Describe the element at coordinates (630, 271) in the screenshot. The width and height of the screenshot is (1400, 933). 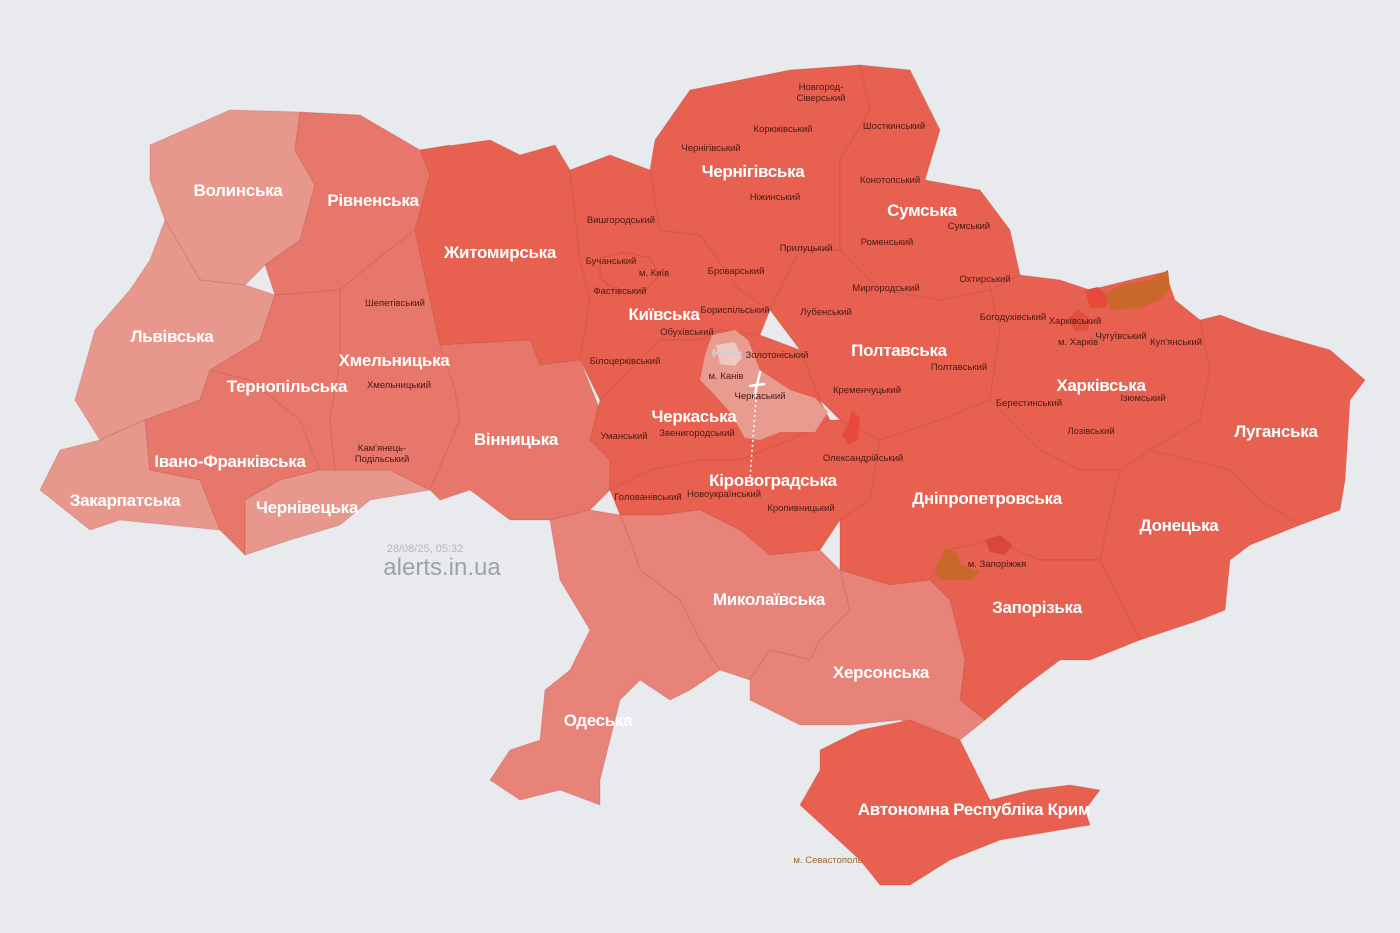
I see `kyiv-city-area` at that location.